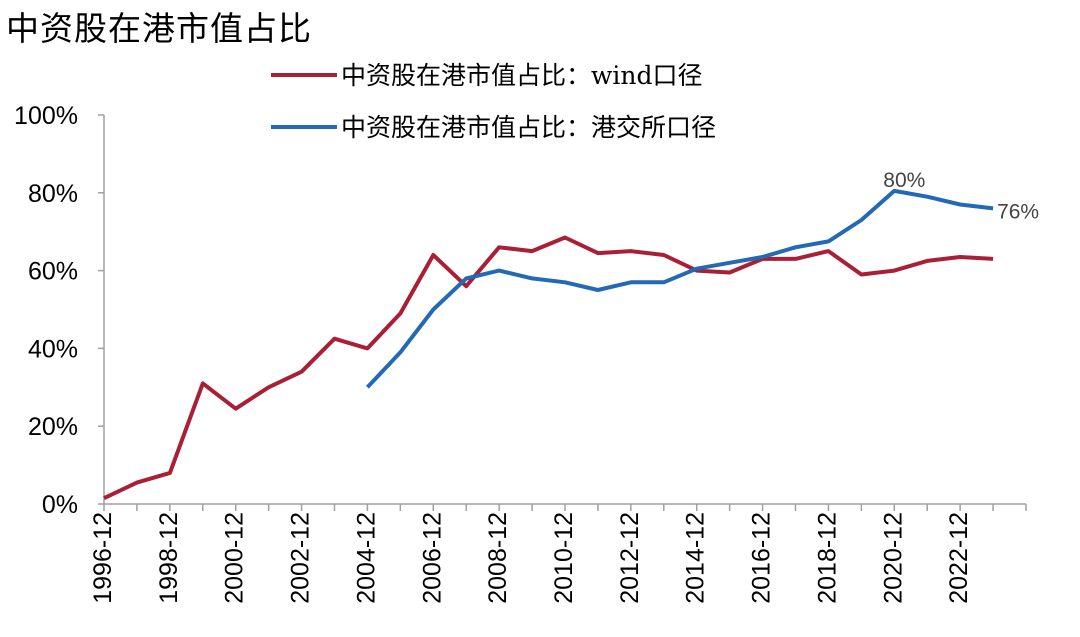 This screenshot has width=1080, height=637. I want to click on y-ticks: 0% 20% 40% 60% 80% 100%, so click(59, 310).